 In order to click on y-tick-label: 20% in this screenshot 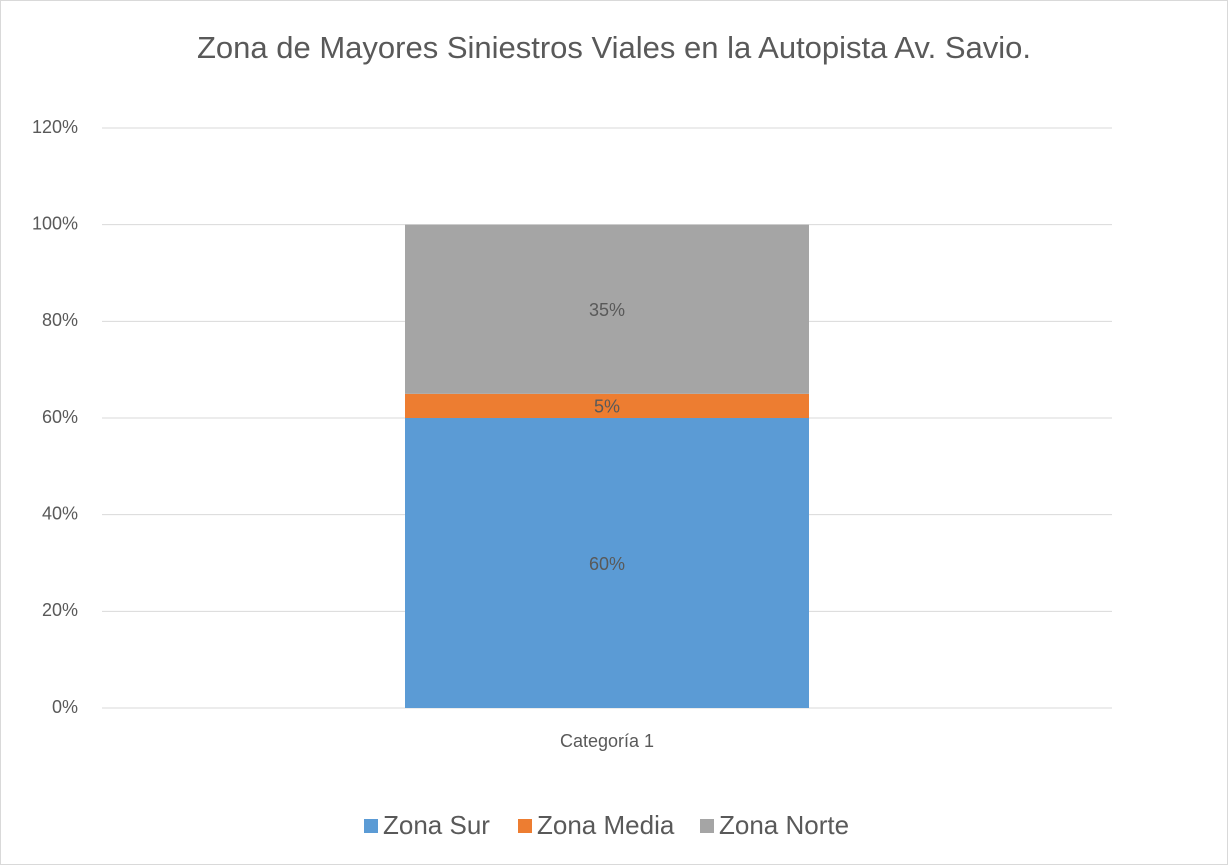, I will do `click(60, 610)`.